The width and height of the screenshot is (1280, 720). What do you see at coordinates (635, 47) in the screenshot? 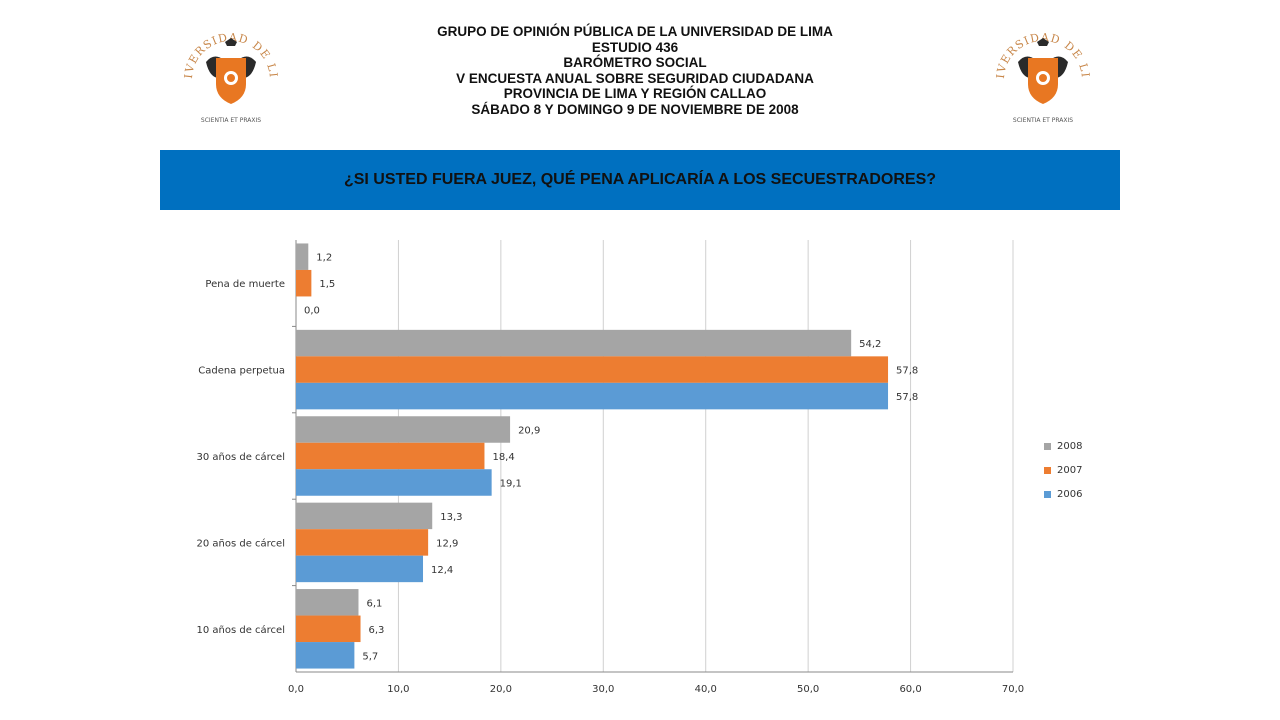
I see `header-line-2: ESTUDIO 436` at bounding box center [635, 47].